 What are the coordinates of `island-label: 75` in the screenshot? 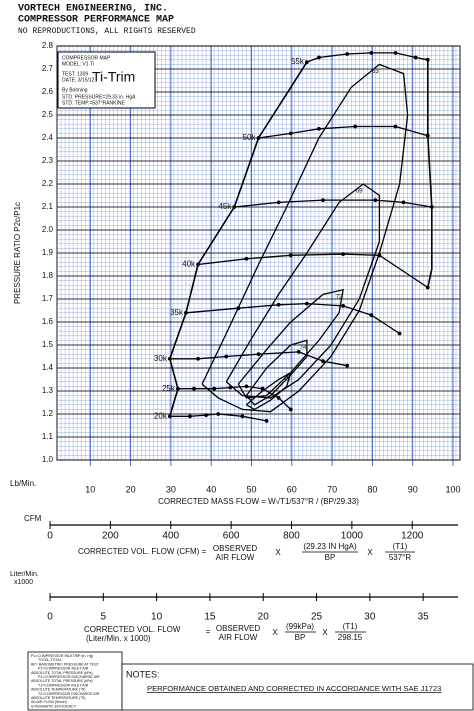 It's located at (286, 380).